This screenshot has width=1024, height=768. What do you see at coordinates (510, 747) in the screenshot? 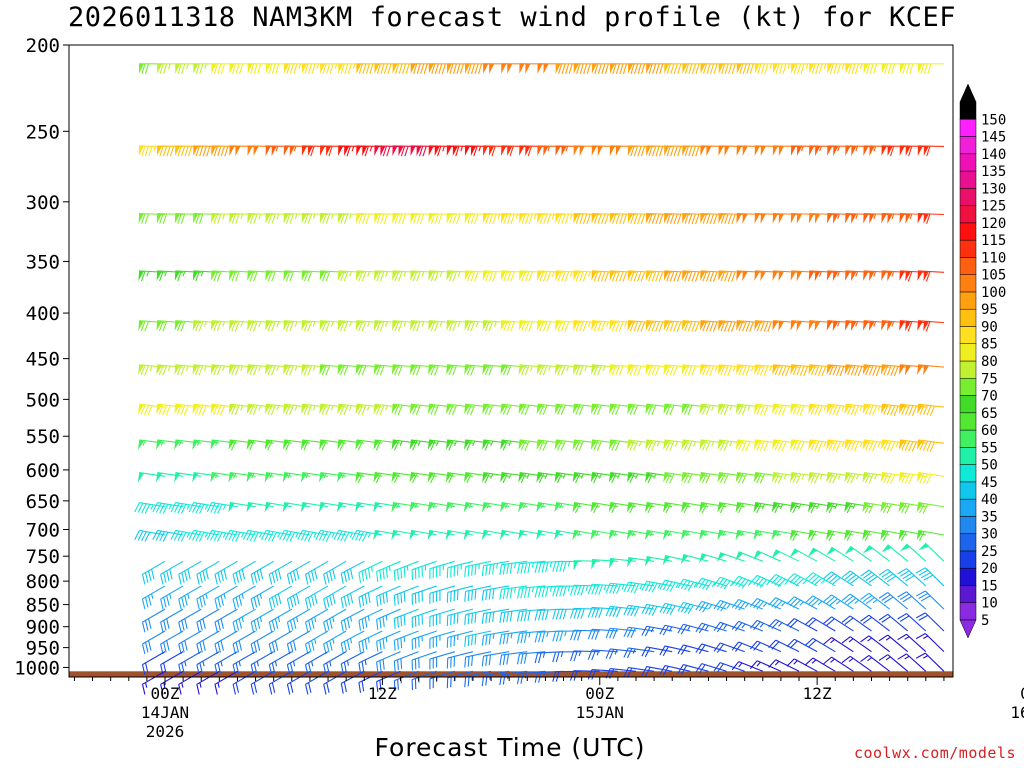
I see `x-axis-label: Forecast Time (UTC)` at bounding box center [510, 747].